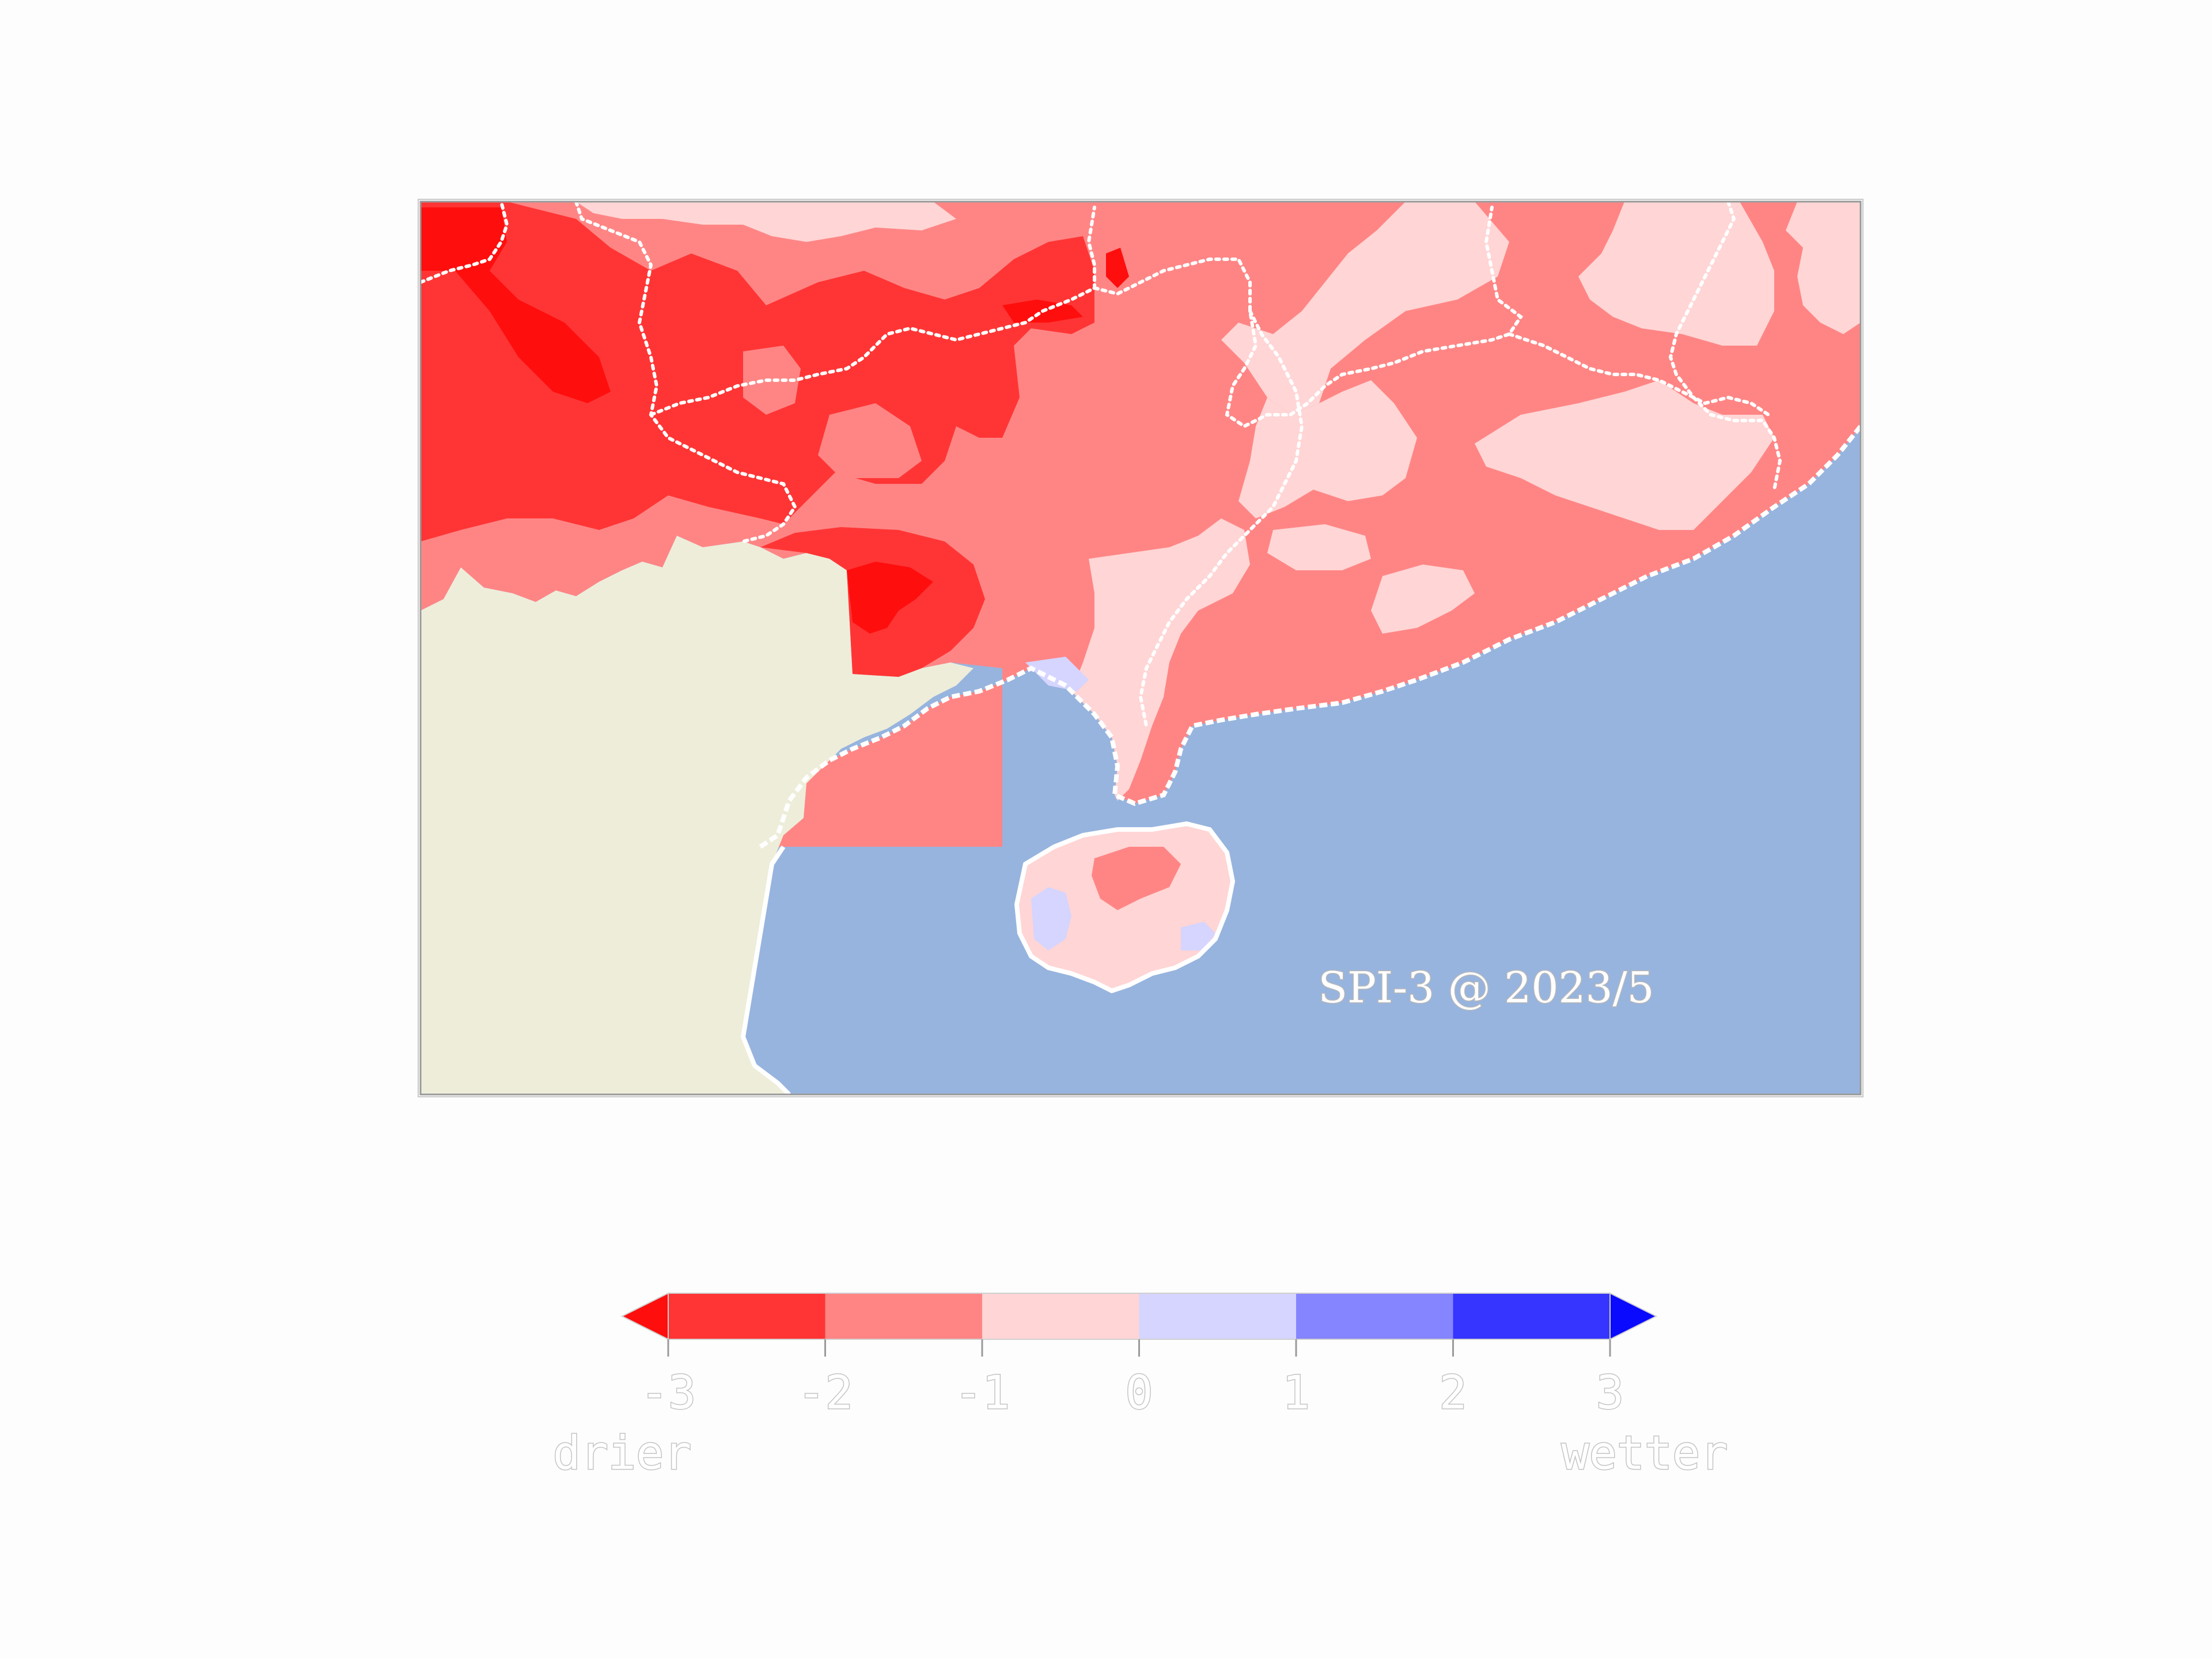  Describe the element at coordinates (697, 815) in the screenshot. I see `land-nodata-region` at that location.